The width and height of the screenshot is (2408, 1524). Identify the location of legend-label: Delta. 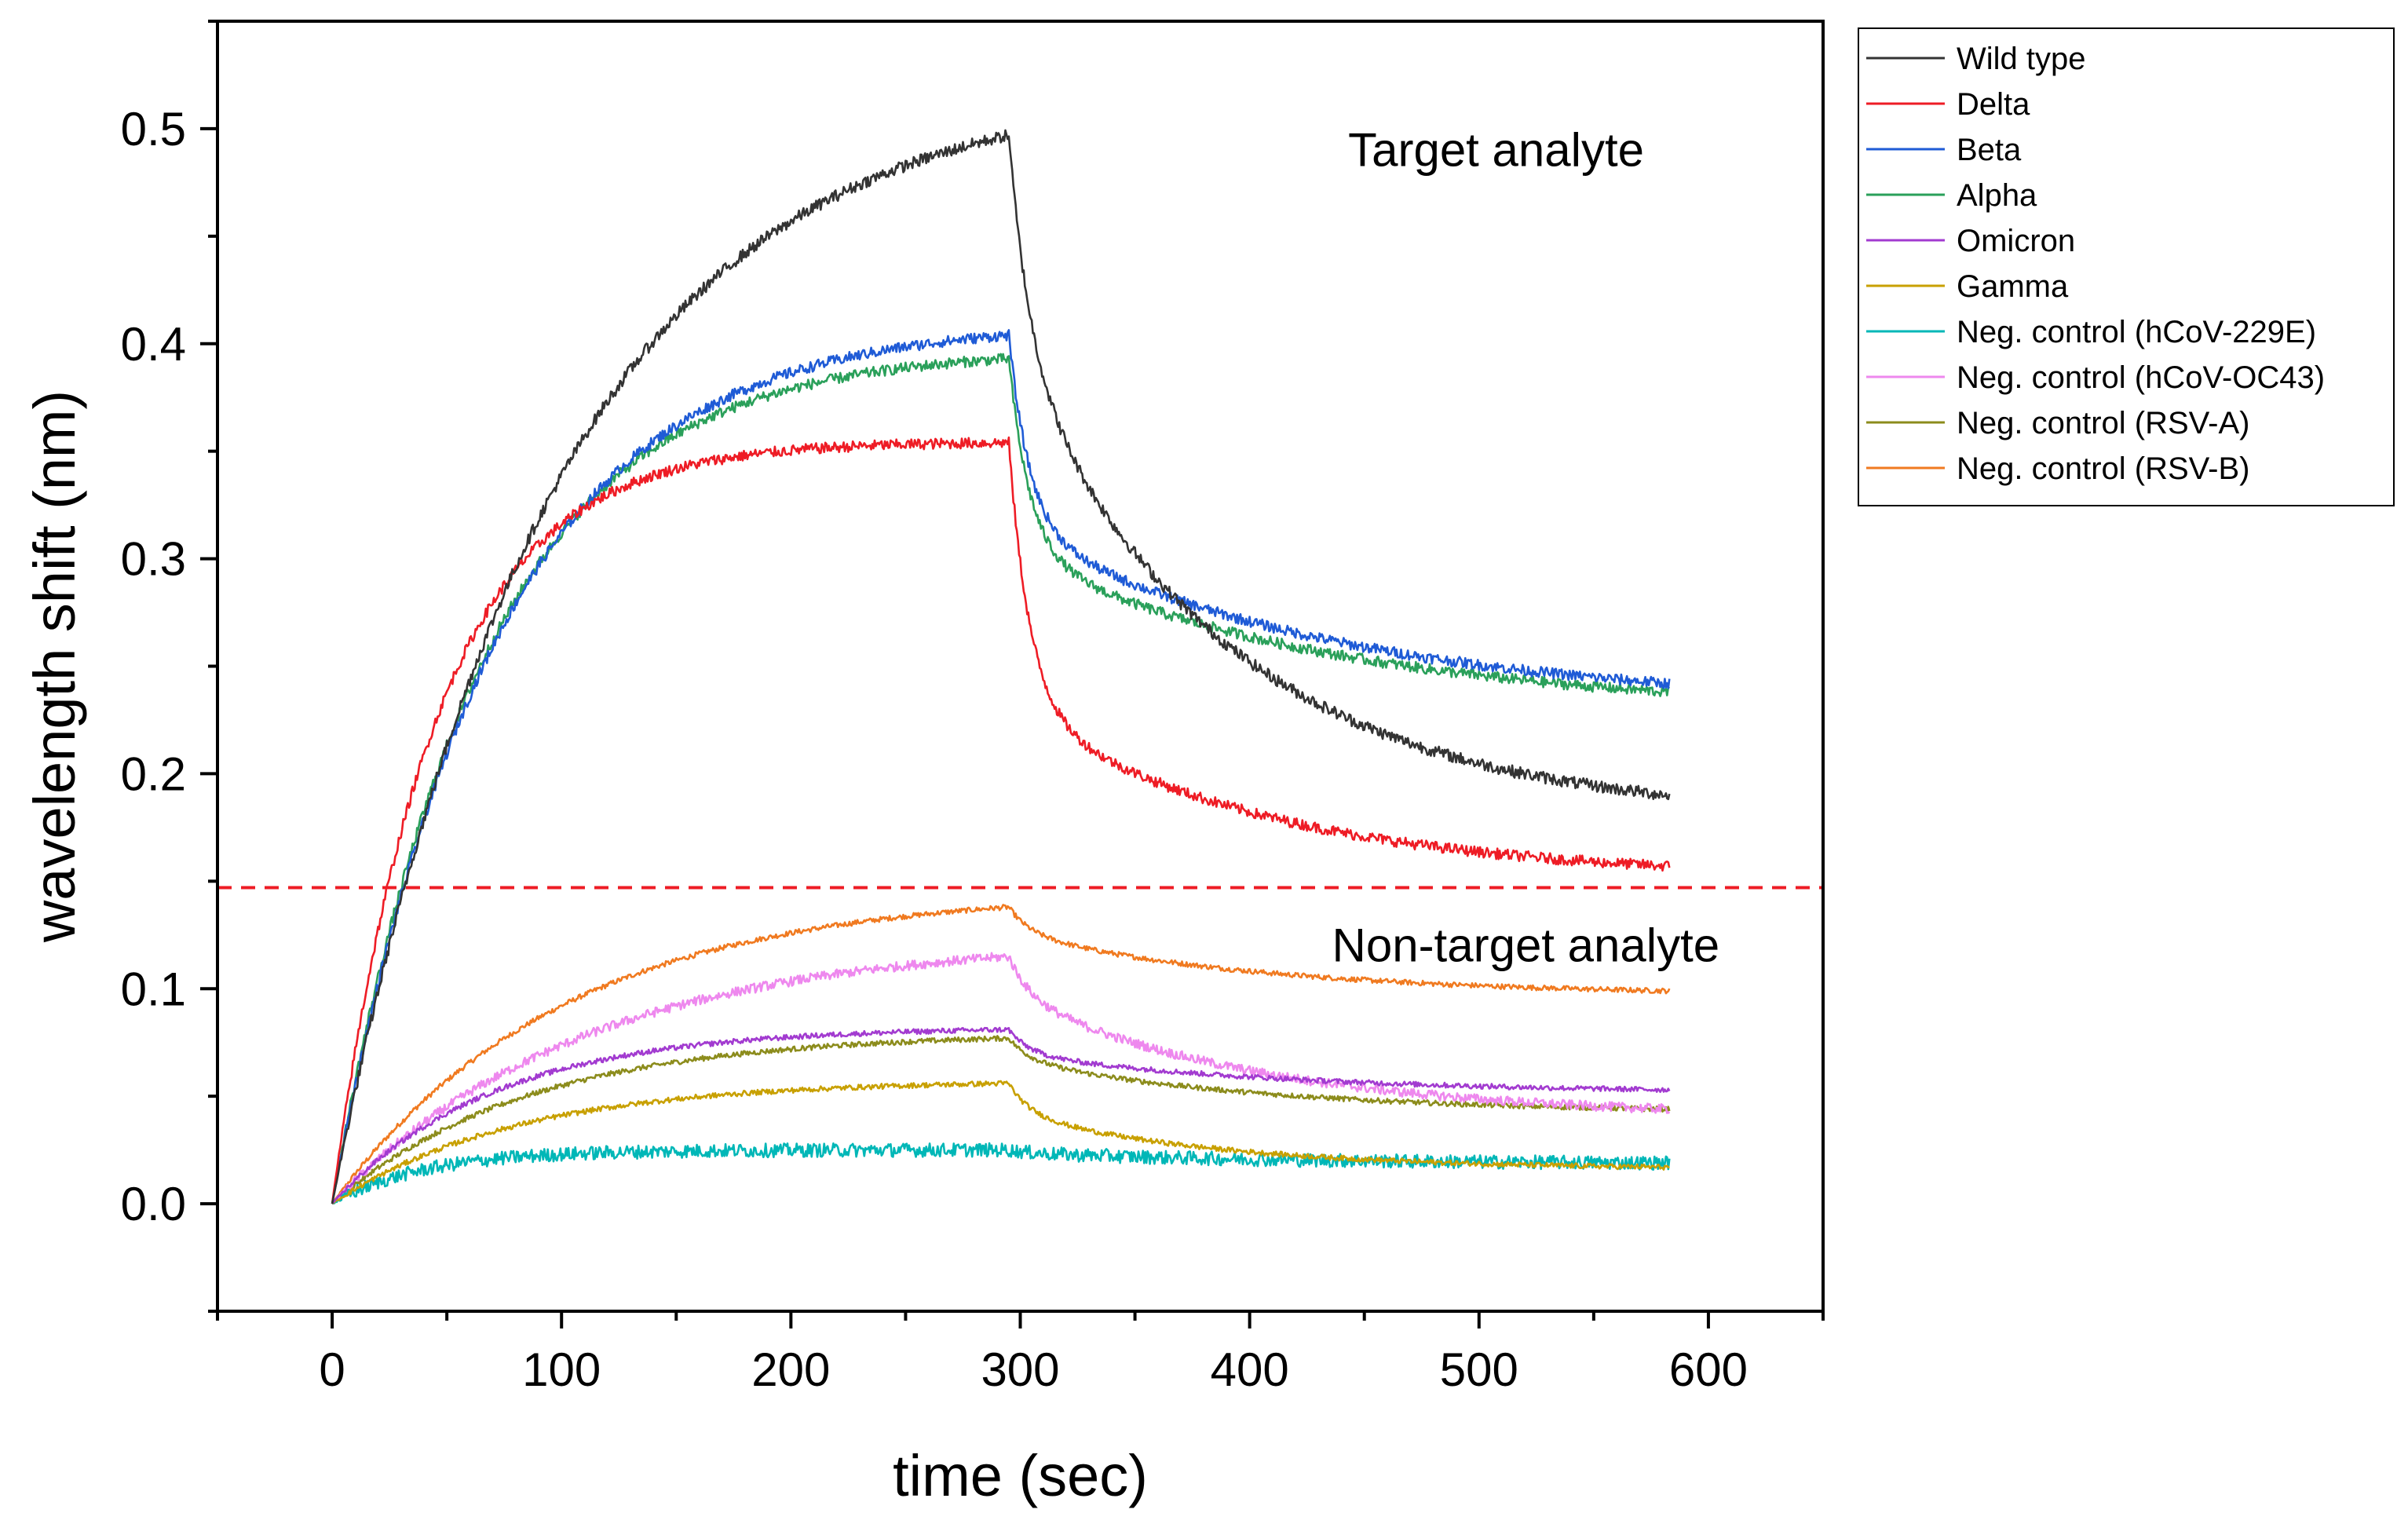
(1993, 104).